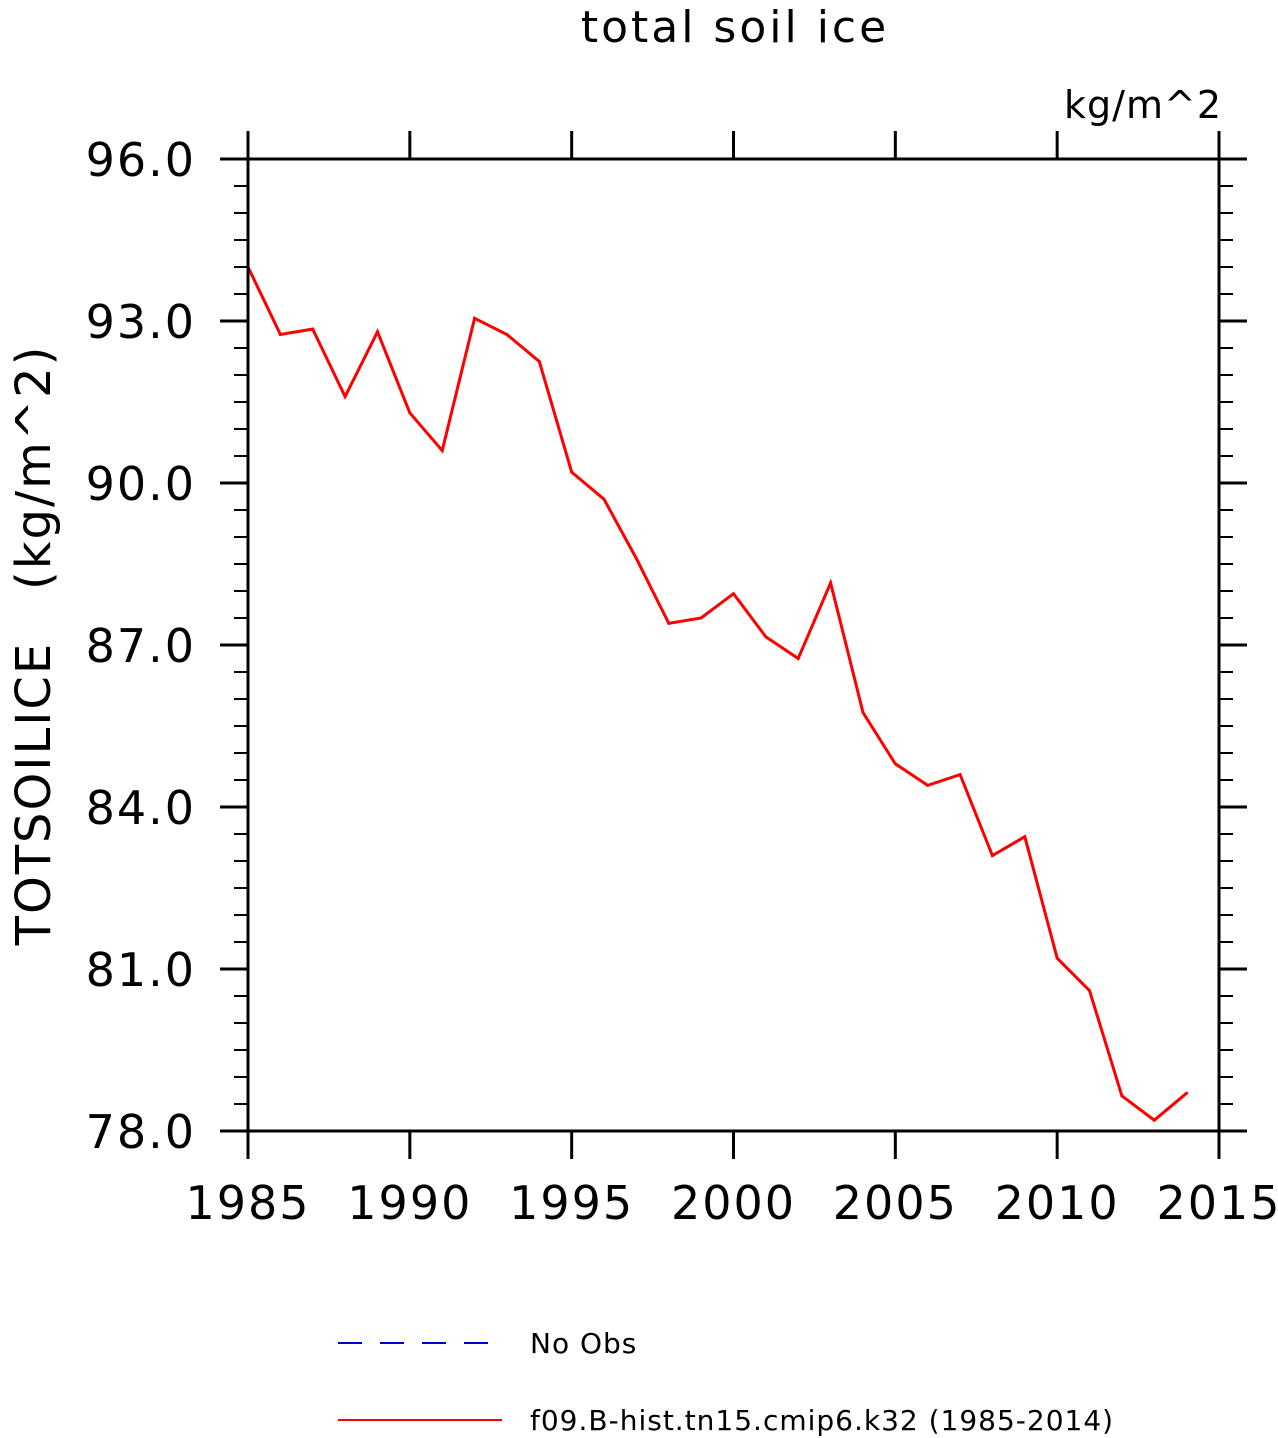 The height and width of the screenshot is (1438, 1278). What do you see at coordinates (1217, 1203) in the screenshot?
I see `x-tick-label: 2015` at bounding box center [1217, 1203].